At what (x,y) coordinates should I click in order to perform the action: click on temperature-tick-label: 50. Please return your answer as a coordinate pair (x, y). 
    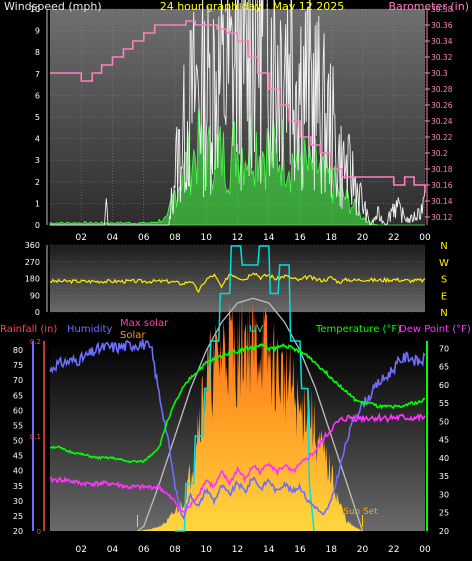
    Looking at the image, I should click on (444, 421).